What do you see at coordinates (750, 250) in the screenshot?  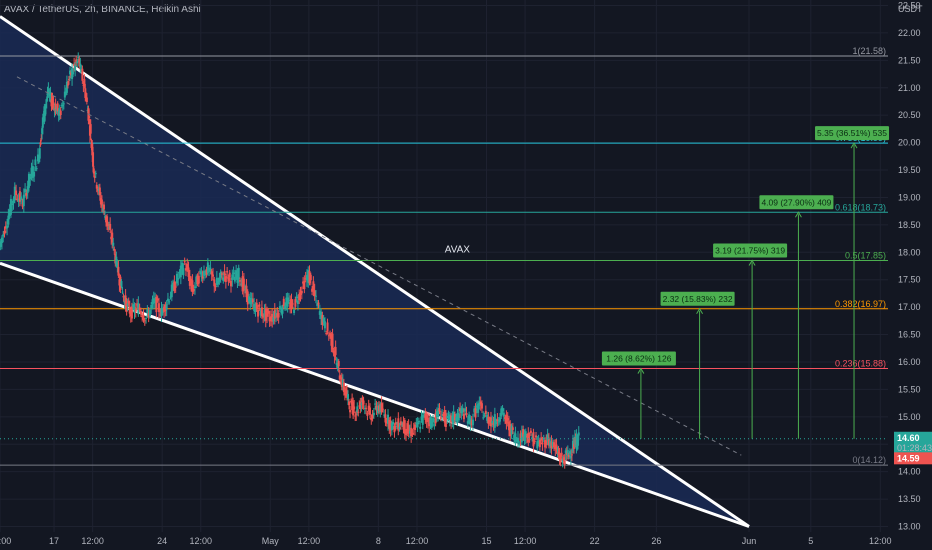 I see `target-label-box` at bounding box center [750, 250].